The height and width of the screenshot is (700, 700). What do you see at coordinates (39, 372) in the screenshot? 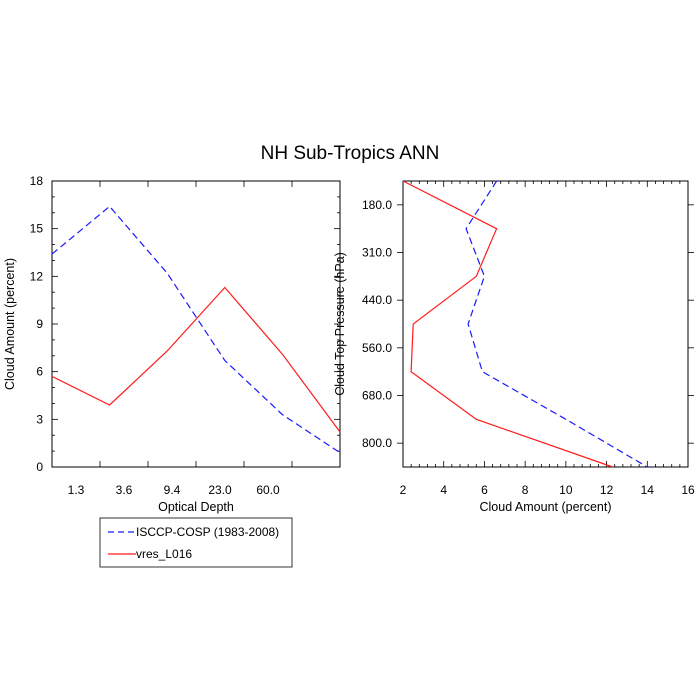
I see `left-y-tick-label: 6` at bounding box center [39, 372].